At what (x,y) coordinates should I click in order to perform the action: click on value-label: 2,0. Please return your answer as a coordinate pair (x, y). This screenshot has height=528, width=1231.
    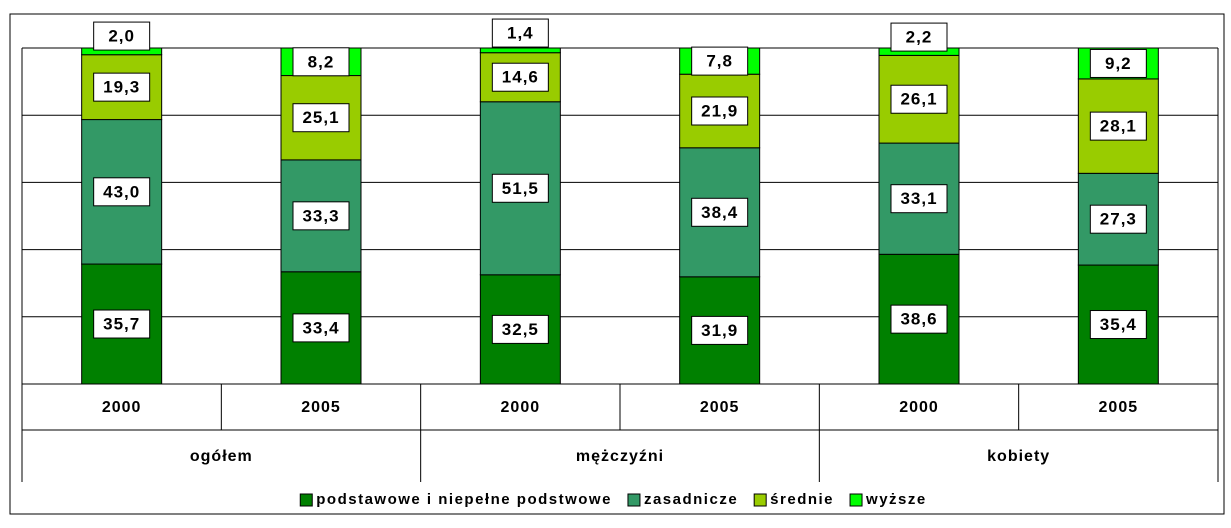
    Looking at the image, I should click on (121, 36).